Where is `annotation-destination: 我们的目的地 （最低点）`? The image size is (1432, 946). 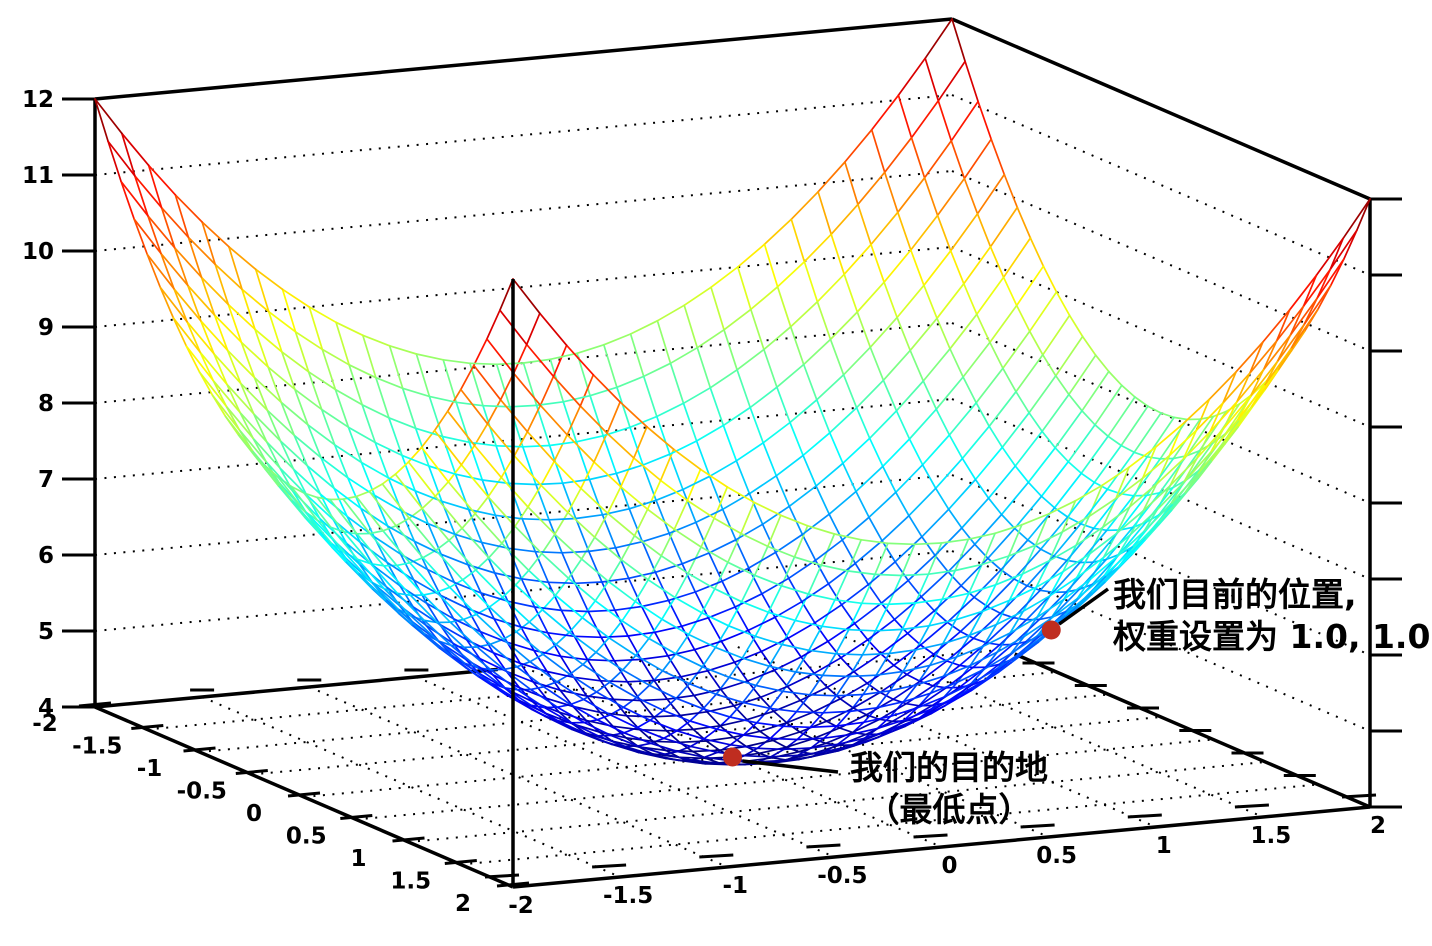 annotation-destination: 我们的目的地 （最低点） is located at coordinates (949, 789).